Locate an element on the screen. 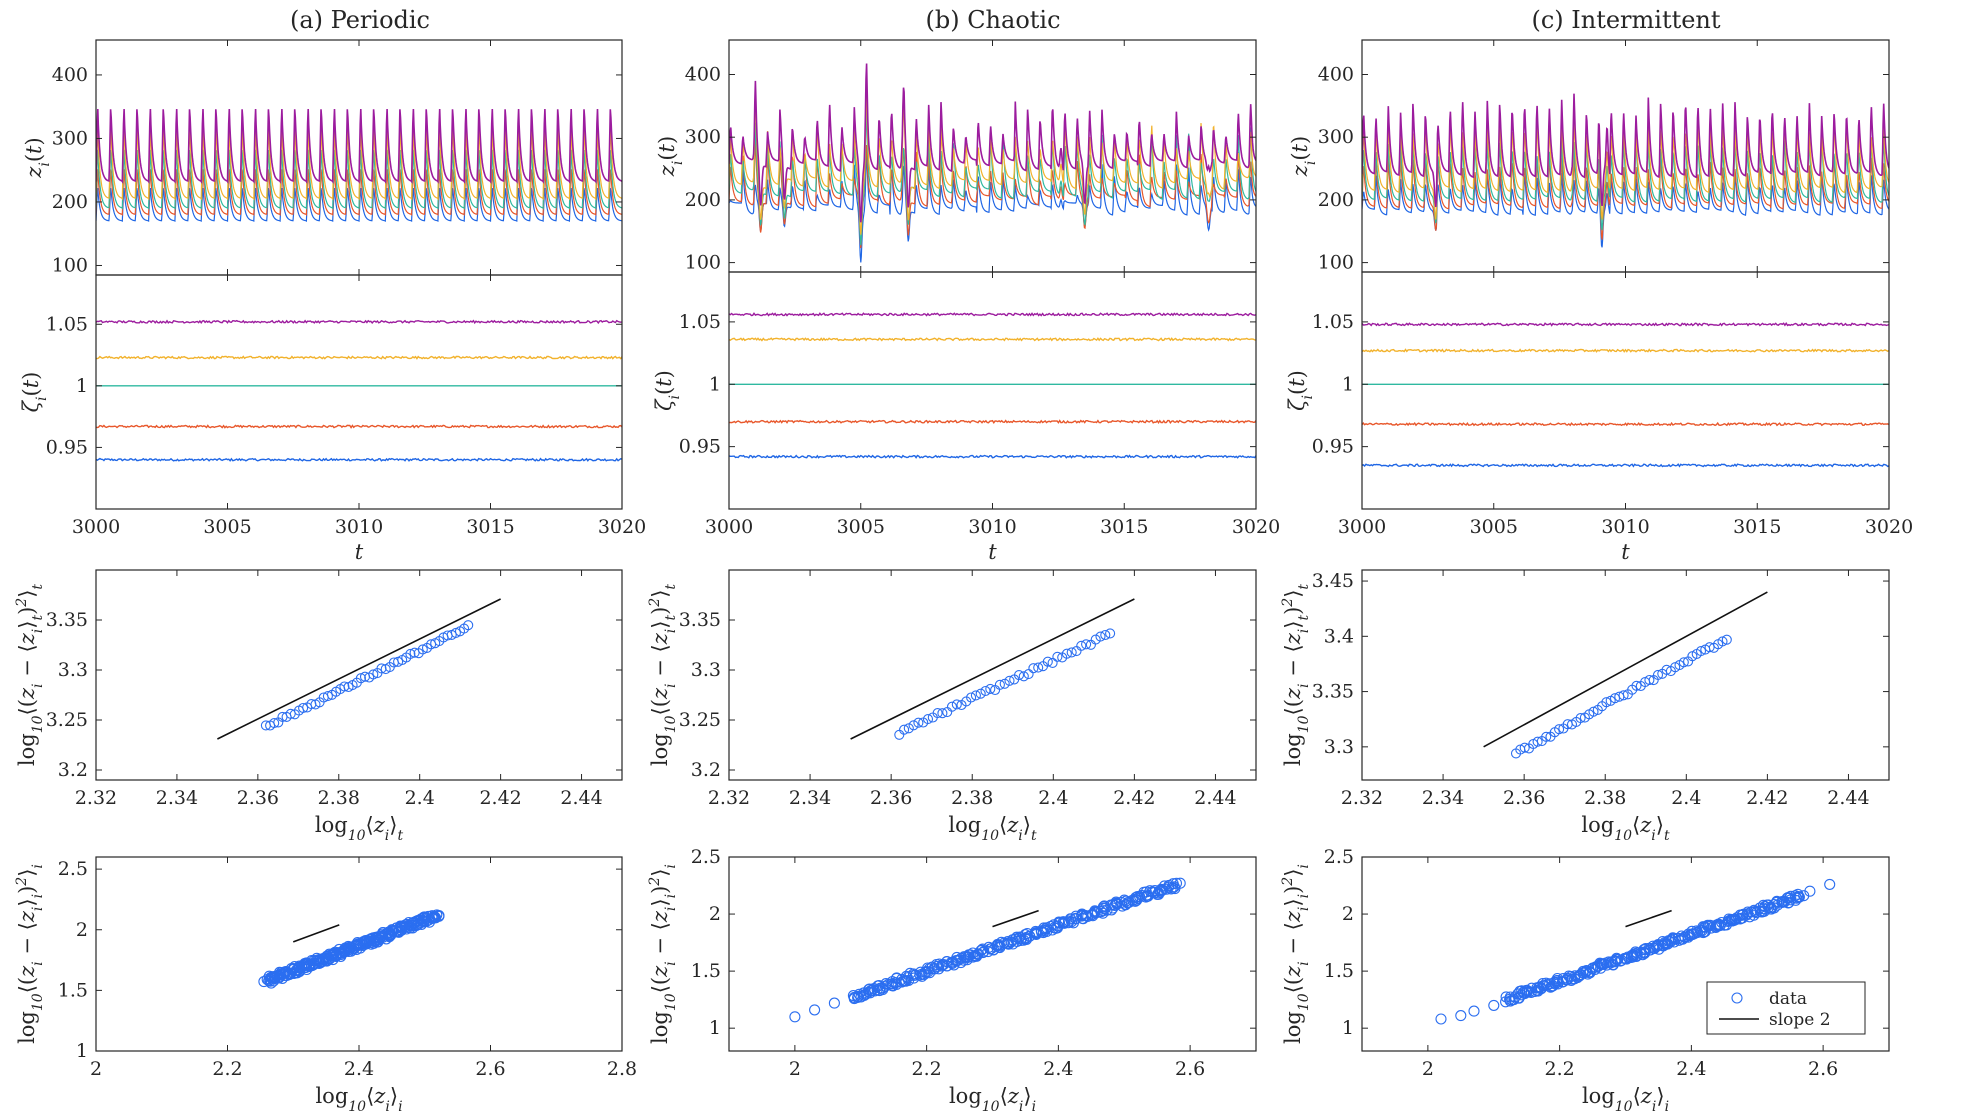 The height and width of the screenshot is (1114, 1961). b-temporal-xtick-label: 2.4 is located at coordinates (1053, 798).